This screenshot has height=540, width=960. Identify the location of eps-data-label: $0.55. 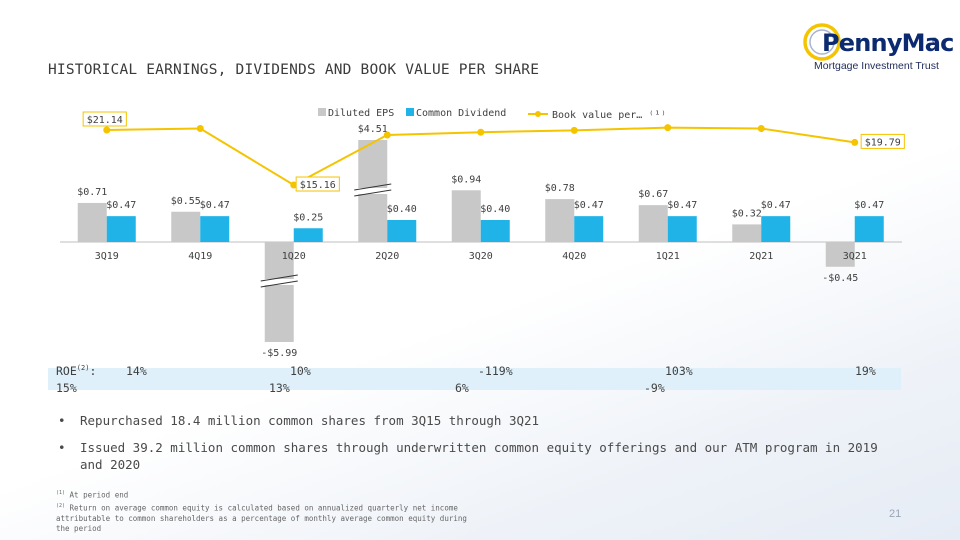
(186, 201).